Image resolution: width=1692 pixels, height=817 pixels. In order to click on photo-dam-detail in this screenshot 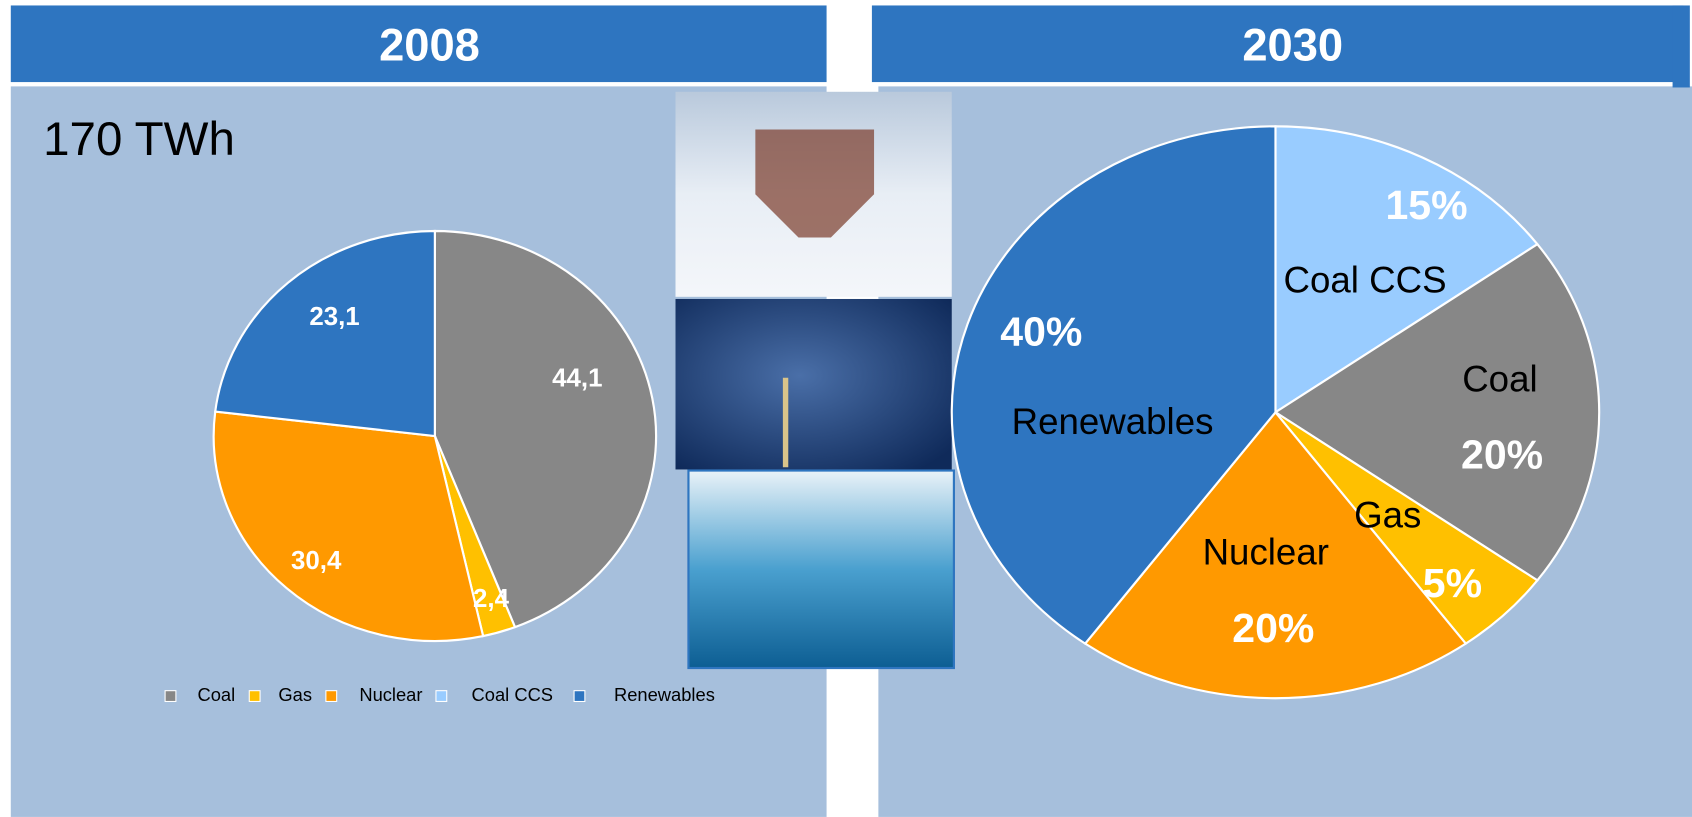, I will do `click(815, 183)`.